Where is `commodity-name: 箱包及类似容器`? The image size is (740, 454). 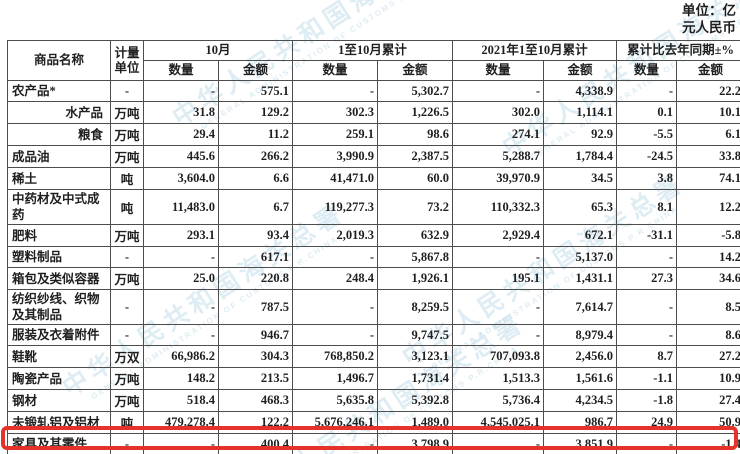
commodity-name: 箱包及类似容器 is located at coordinates (59, 278).